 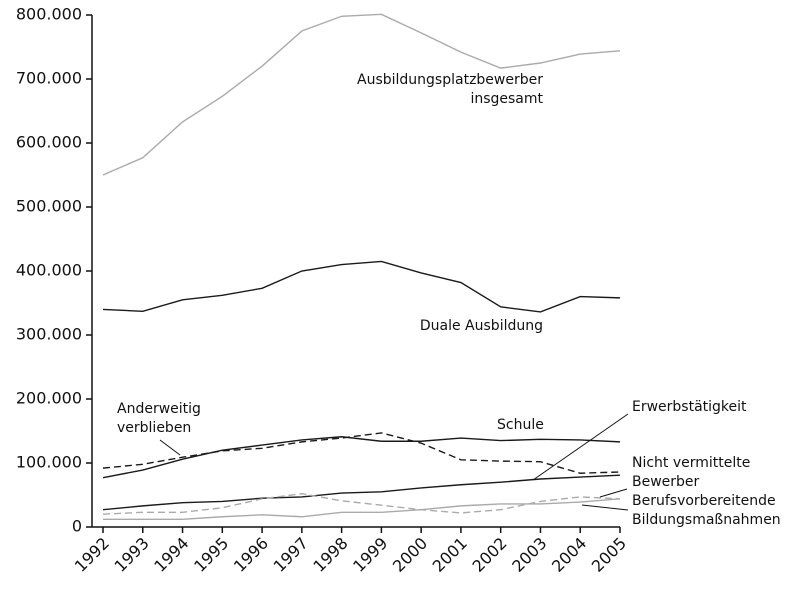 What do you see at coordinates (49, 14) in the screenshot?
I see `y-tick-label: 800.000` at bounding box center [49, 14].